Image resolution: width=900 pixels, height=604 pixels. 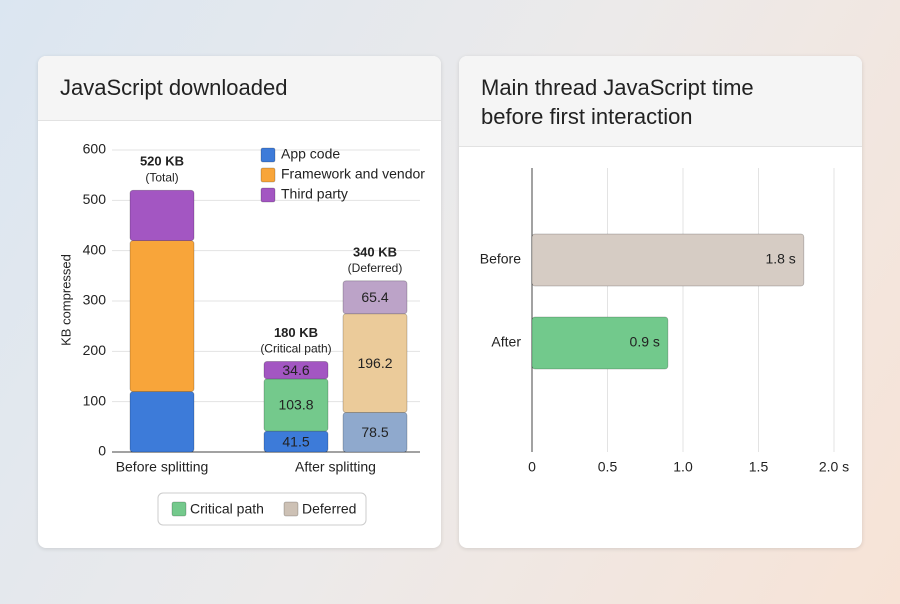 I want to click on value-label: 41.5, so click(x=295, y=441).